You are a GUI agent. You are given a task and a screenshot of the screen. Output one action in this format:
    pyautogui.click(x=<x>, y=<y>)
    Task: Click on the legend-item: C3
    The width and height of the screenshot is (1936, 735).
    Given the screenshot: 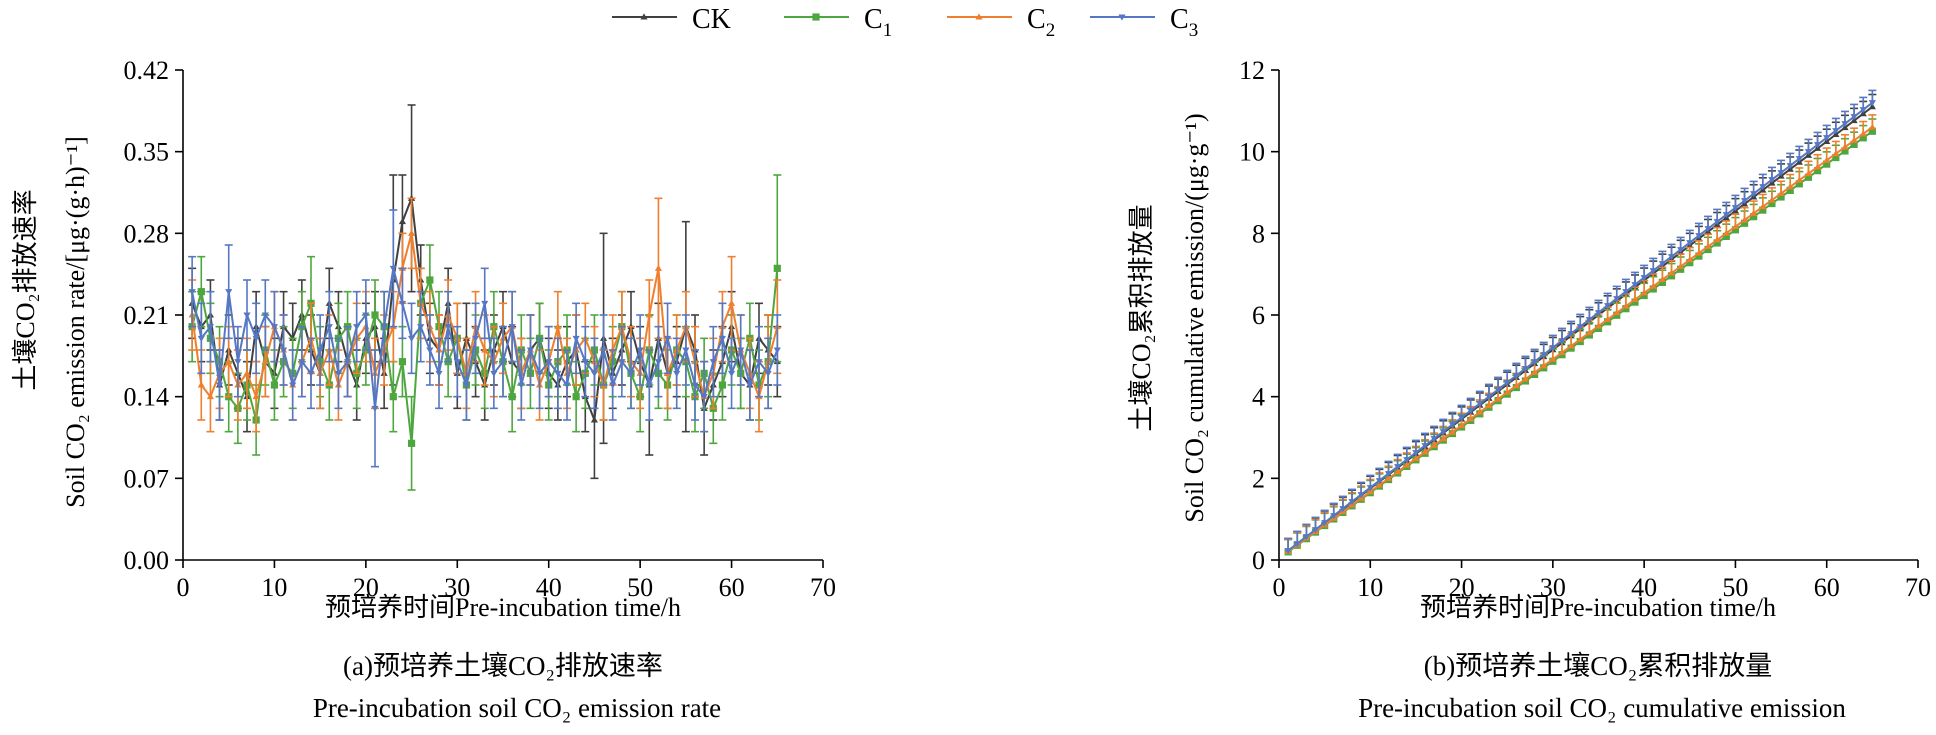 What is the action you would take?
    pyautogui.click(x=1144, y=22)
    